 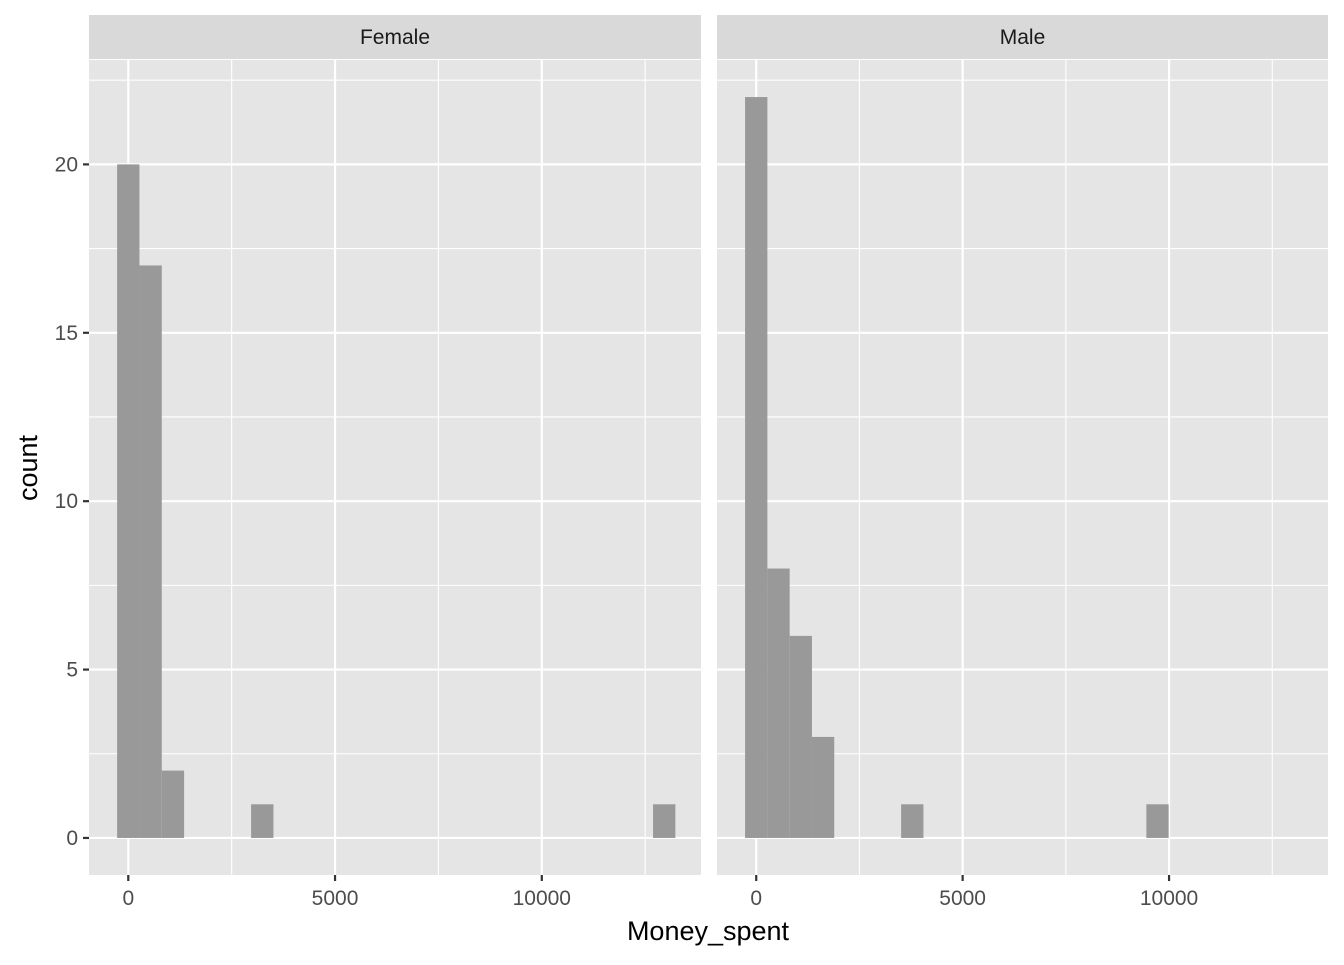 What do you see at coordinates (72, 670) in the screenshot?
I see `y-tick-label: 5` at bounding box center [72, 670].